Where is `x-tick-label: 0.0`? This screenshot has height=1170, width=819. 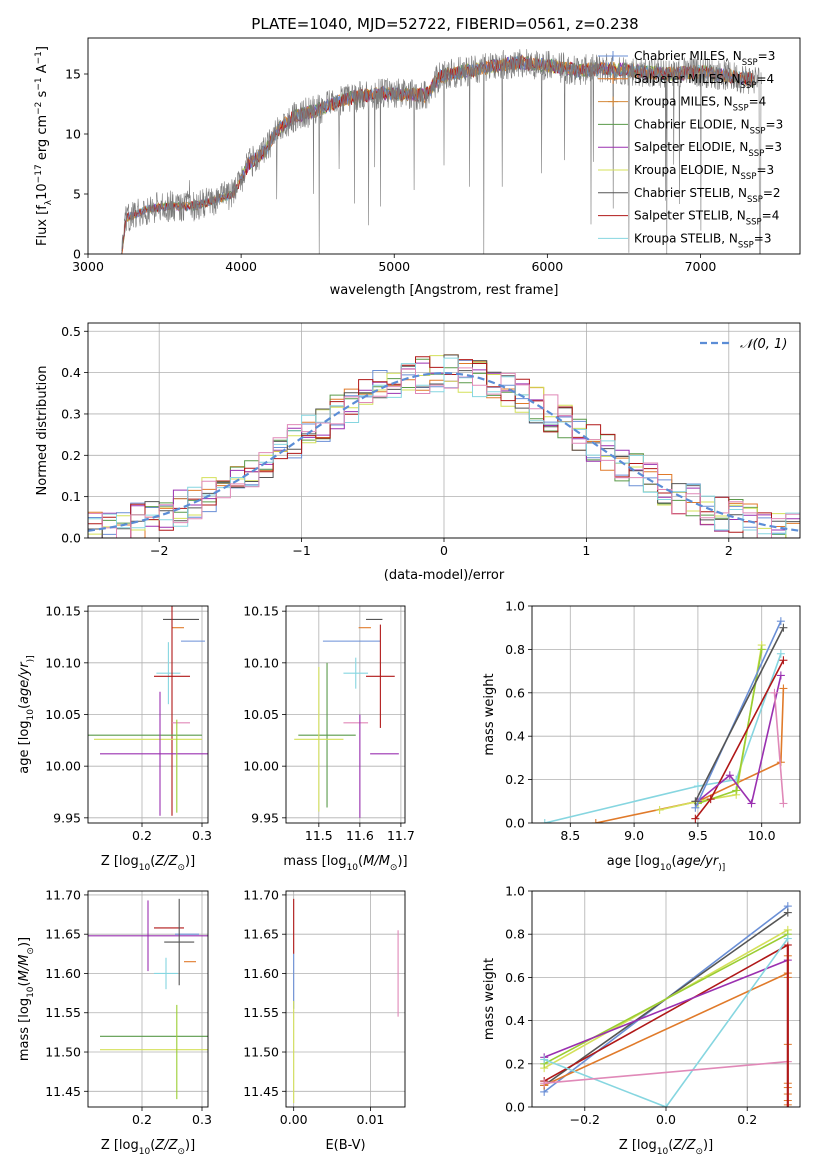 x-tick-label: 0.0 is located at coordinates (666, 1119).